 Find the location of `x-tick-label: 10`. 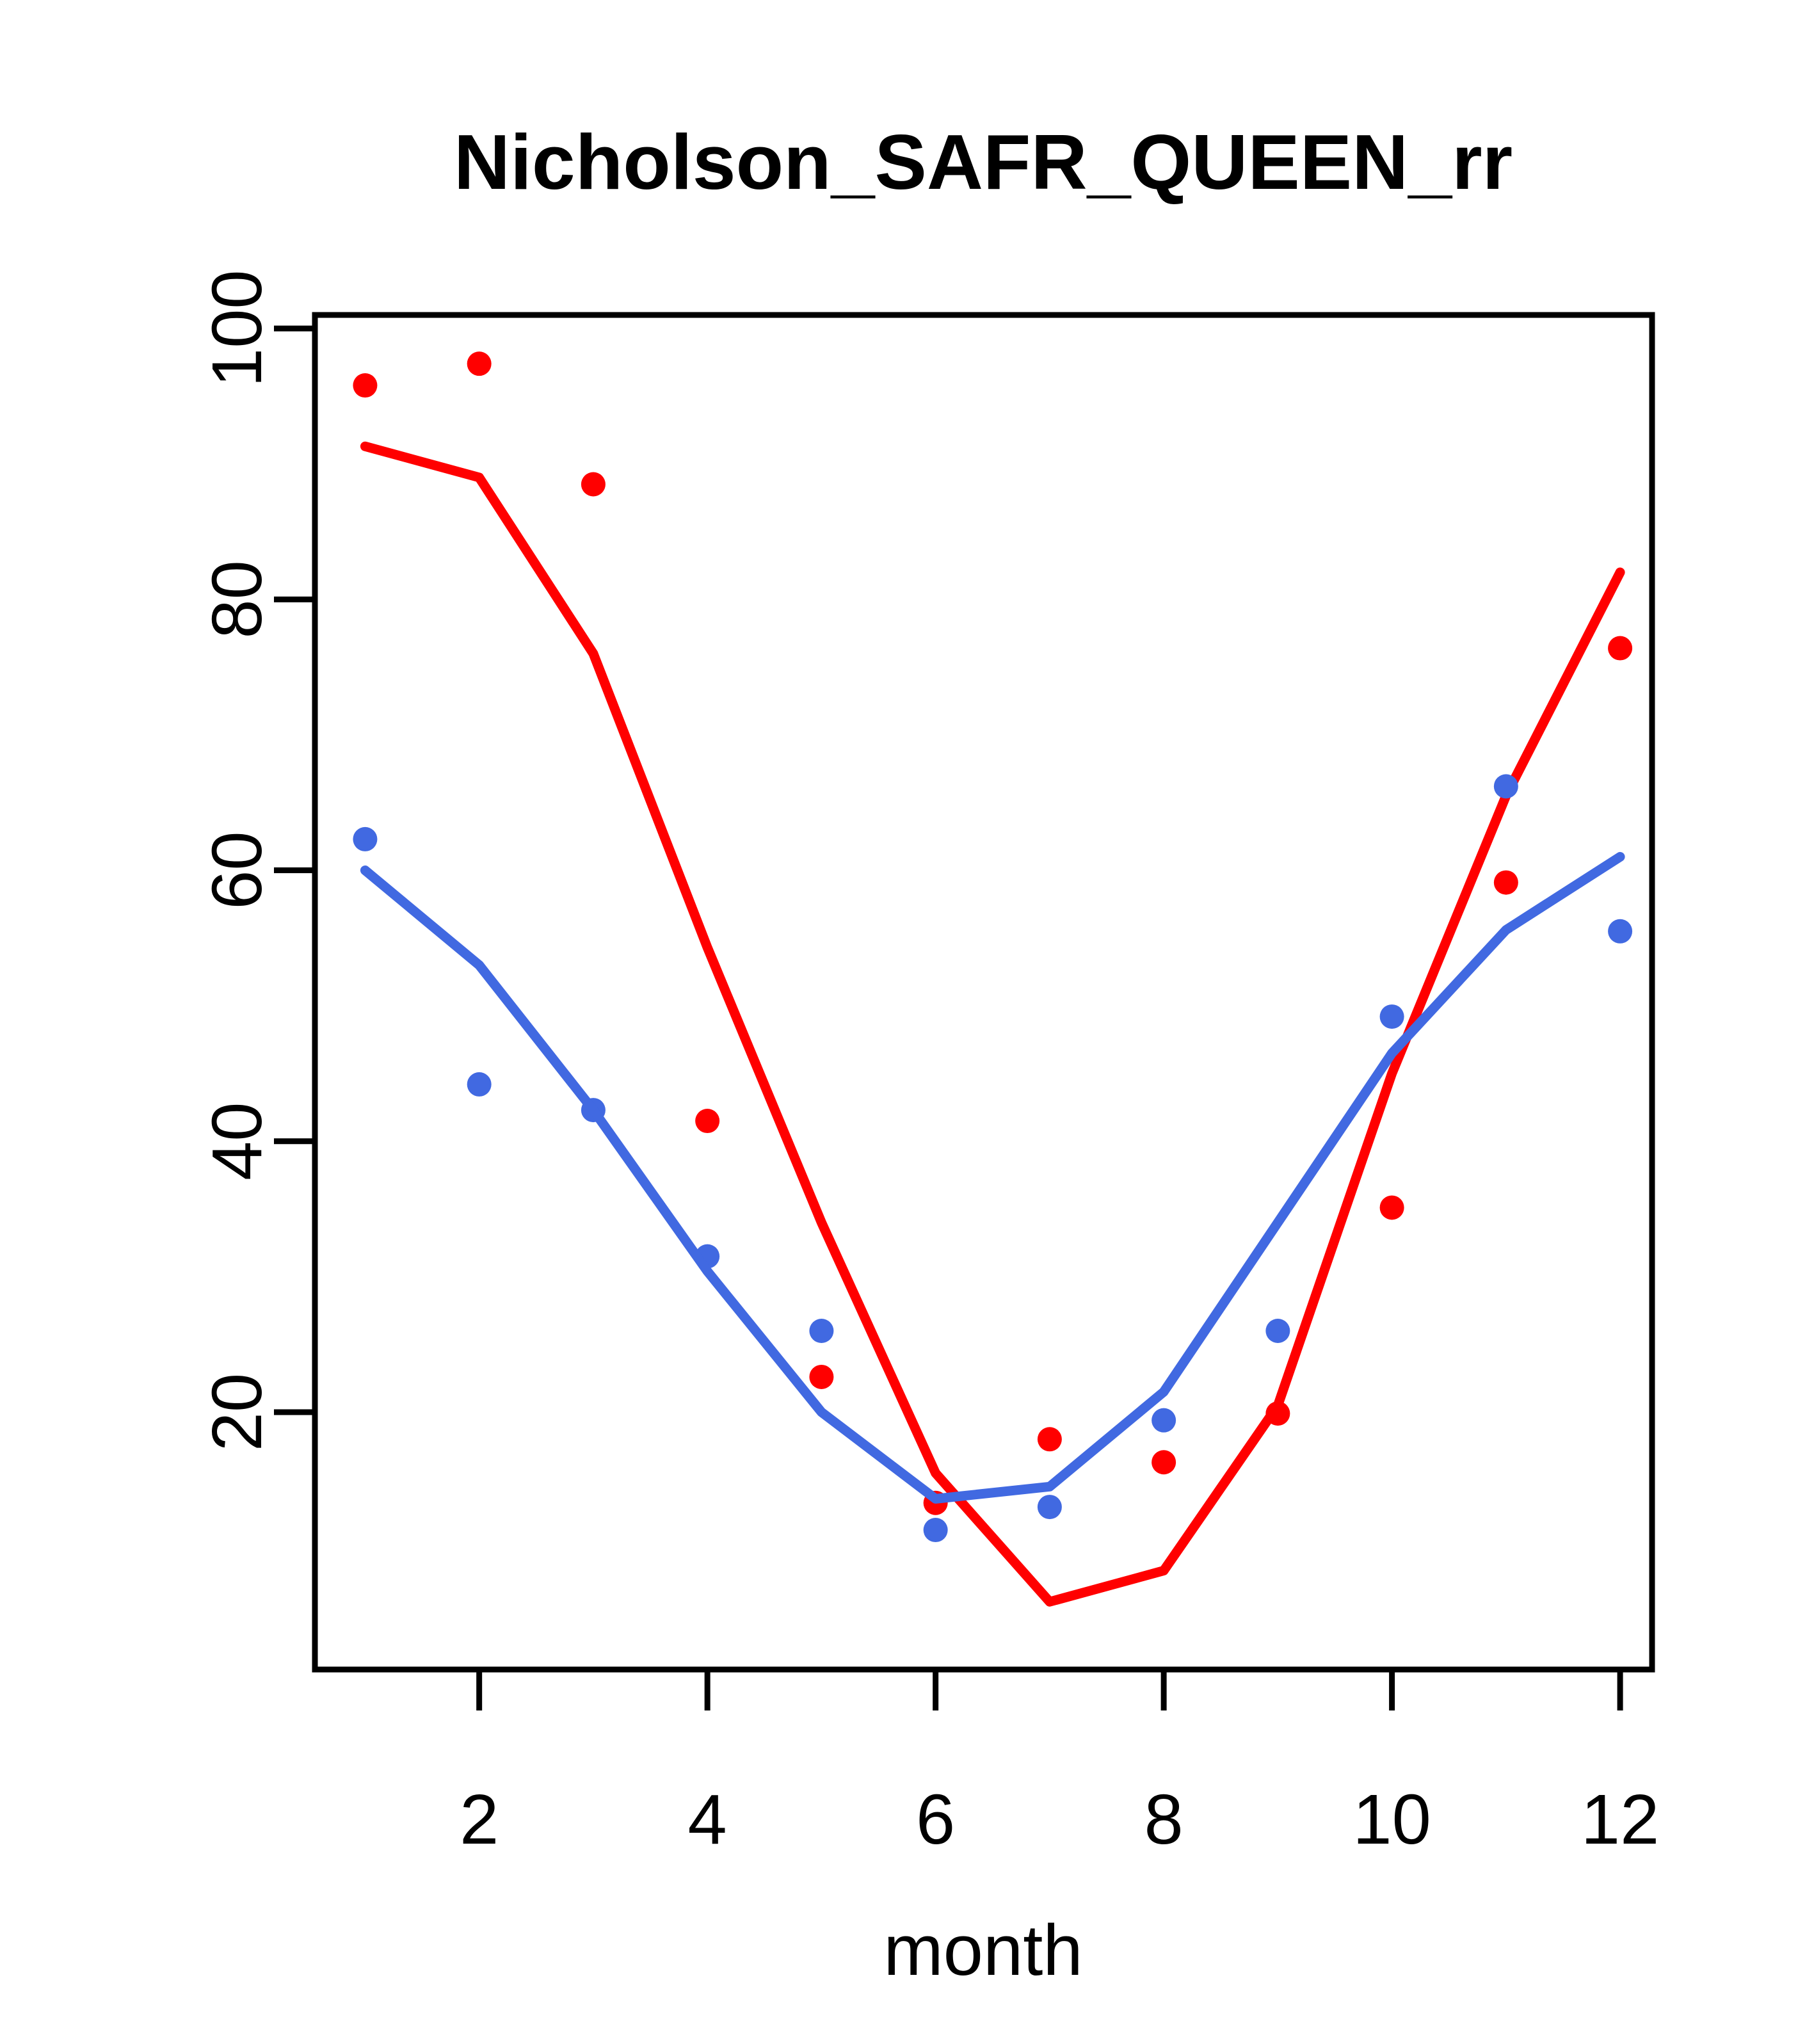

x-tick-label: 10 is located at coordinates (1391, 1819).